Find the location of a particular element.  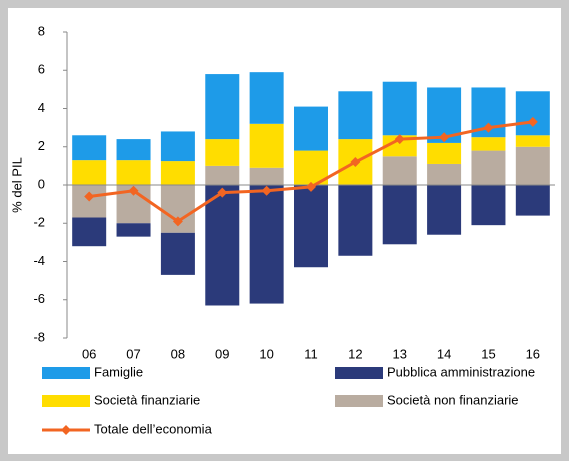

legend-label: Società non finanziarie is located at coordinates (453, 399).